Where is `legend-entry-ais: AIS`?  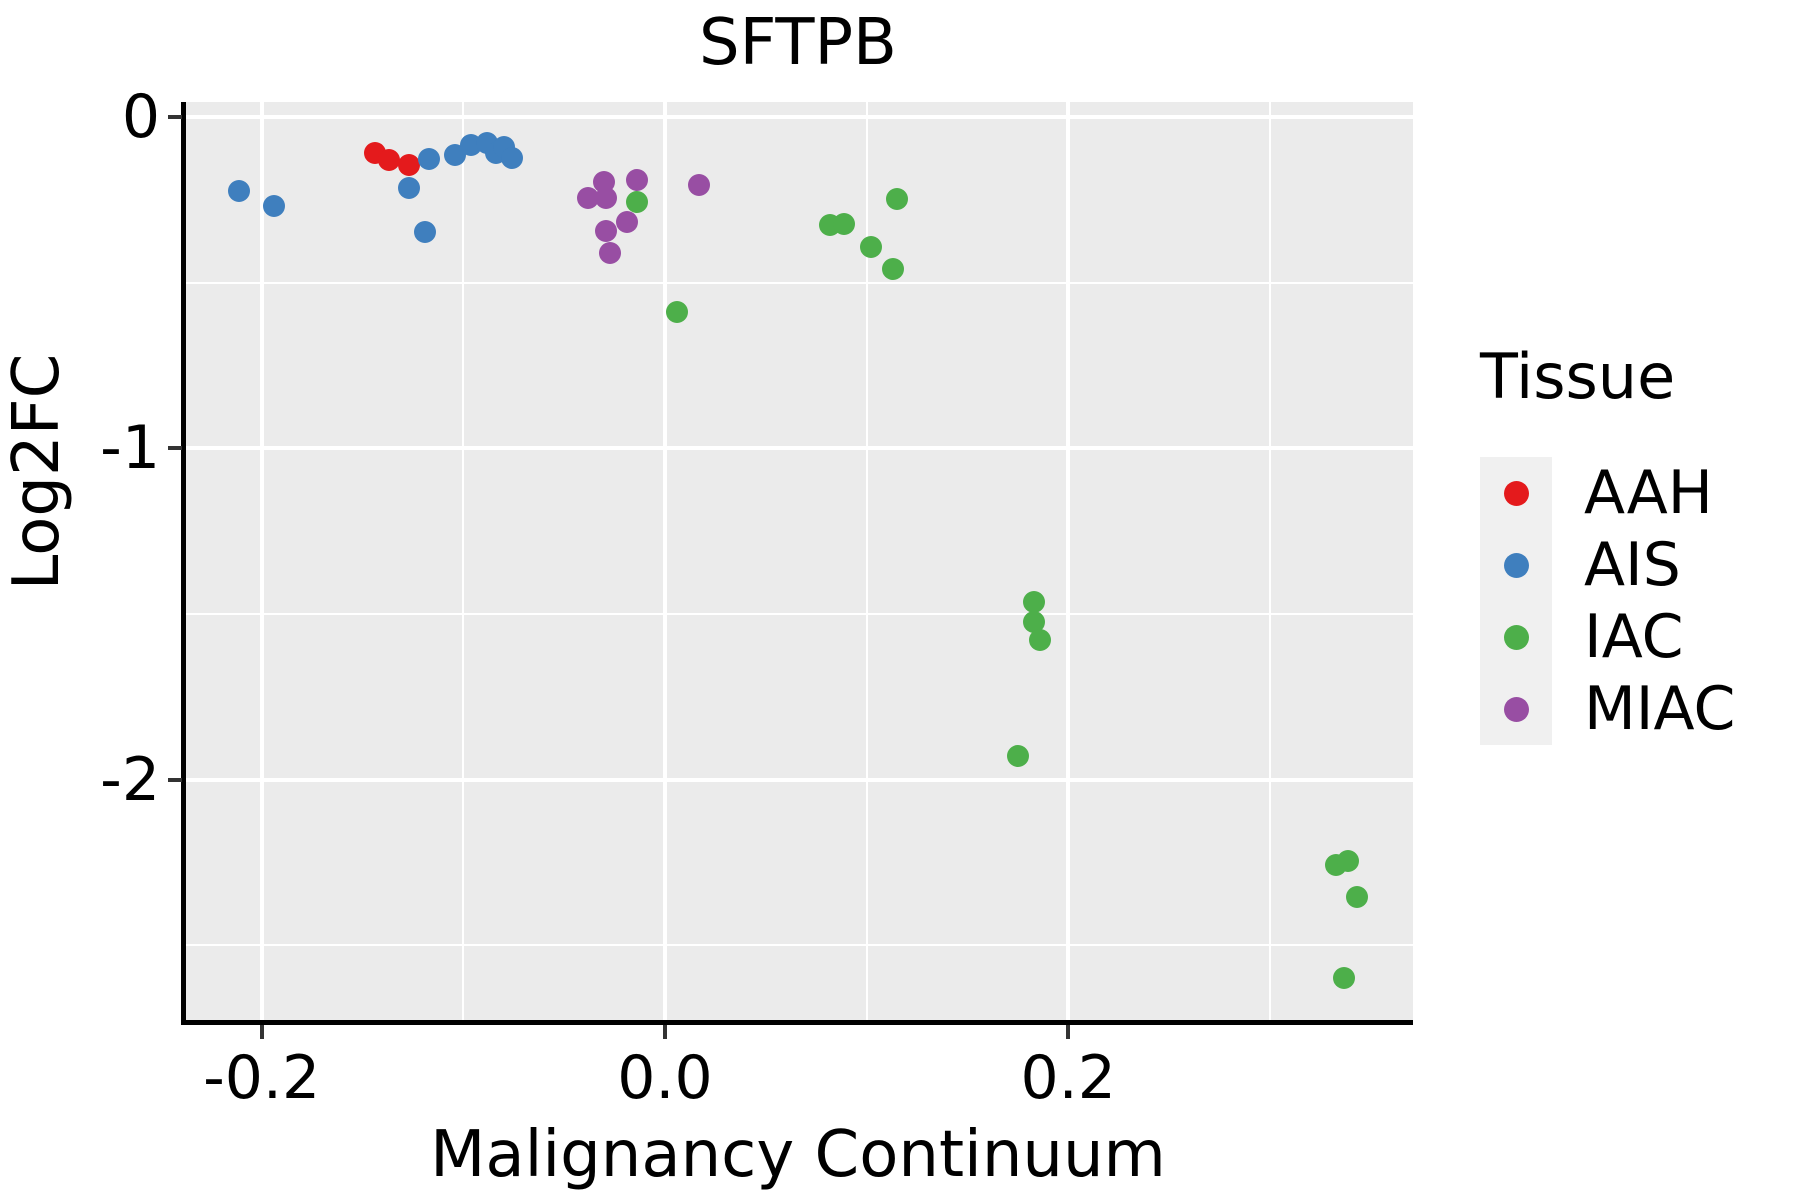
legend-entry-ais: AIS is located at coordinates (1607, 565).